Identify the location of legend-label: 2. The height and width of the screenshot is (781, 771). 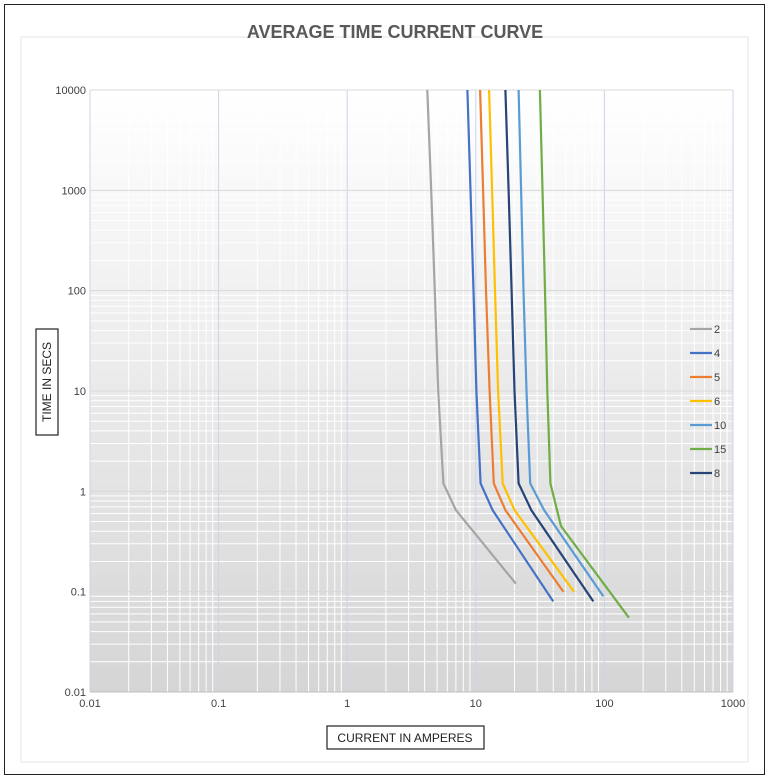
(717, 330).